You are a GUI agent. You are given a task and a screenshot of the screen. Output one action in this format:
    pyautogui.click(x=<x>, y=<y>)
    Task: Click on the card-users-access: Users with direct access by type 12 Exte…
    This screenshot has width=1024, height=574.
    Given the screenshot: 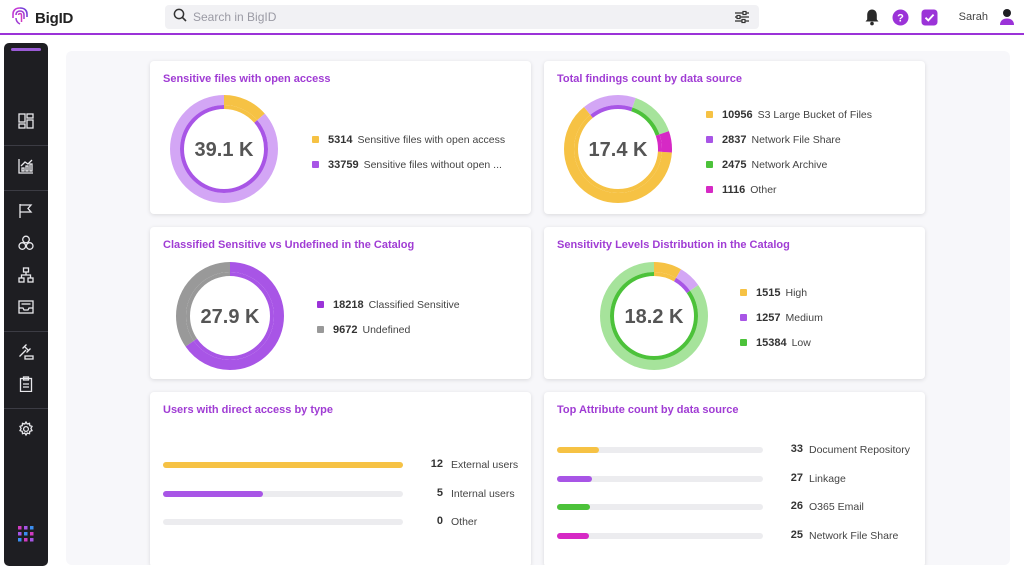 What is the action you would take?
    pyautogui.click(x=340, y=478)
    